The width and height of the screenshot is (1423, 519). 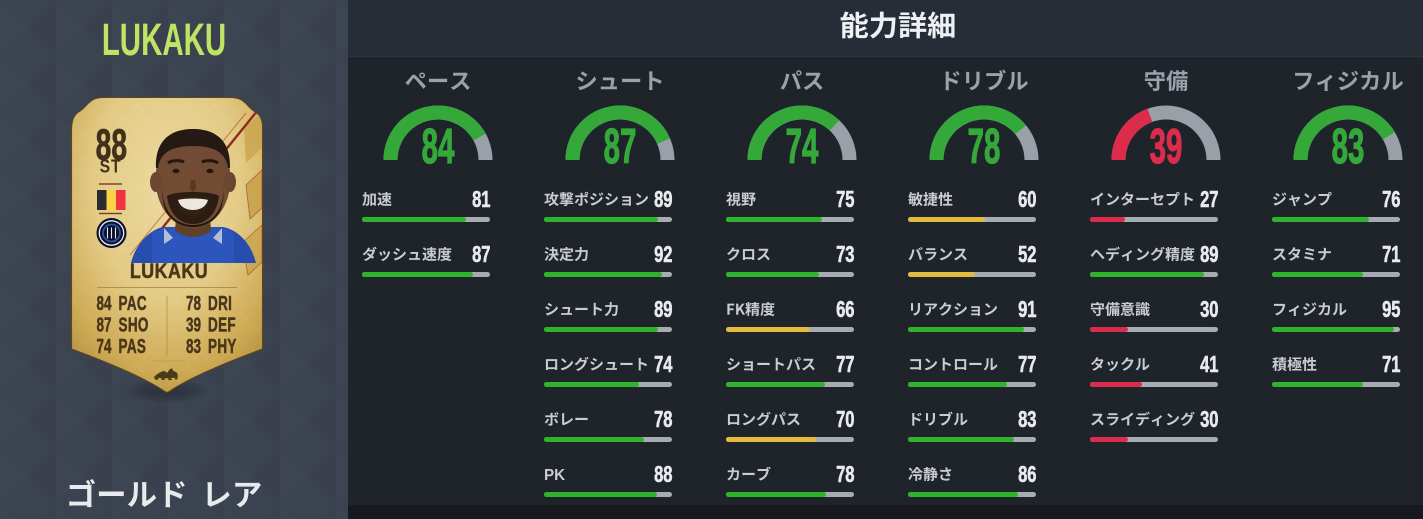 I want to click on svg-text: ST, so click(x=111, y=166).